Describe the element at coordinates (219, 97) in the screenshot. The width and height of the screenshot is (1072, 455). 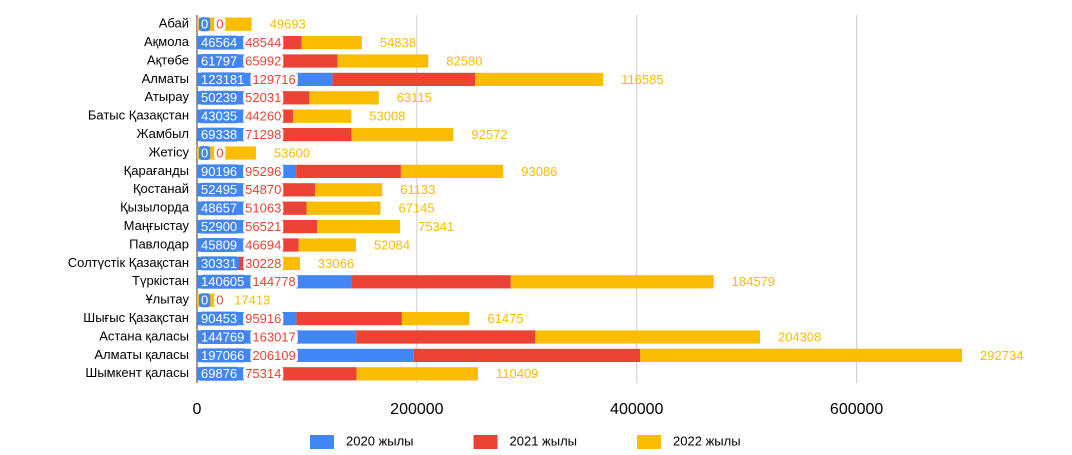
I see `value-label: 50239` at that location.